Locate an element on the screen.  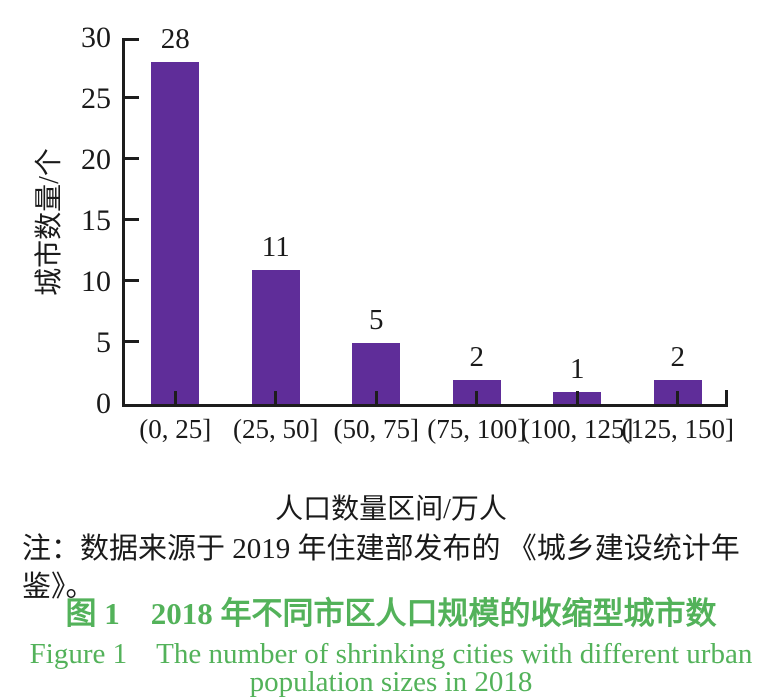
bar-value-label: 28 is located at coordinates (175, 39).